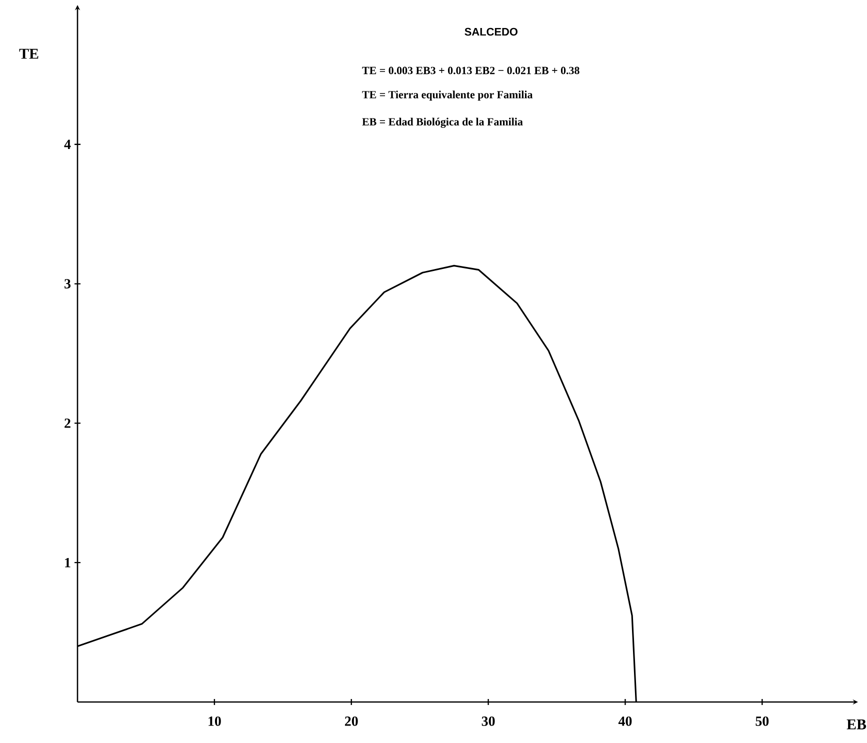 Image resolution: width=867 pixels, height=743 pixels. I want to click on x-tick-label: 30, so click(488, 721).